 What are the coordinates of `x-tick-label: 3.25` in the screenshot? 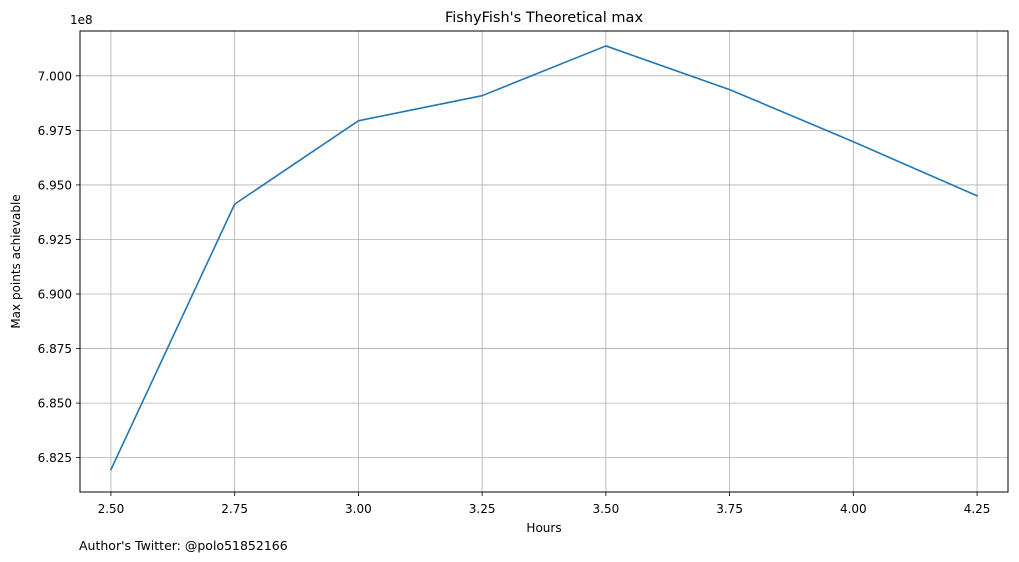 It's located at (482, 509).